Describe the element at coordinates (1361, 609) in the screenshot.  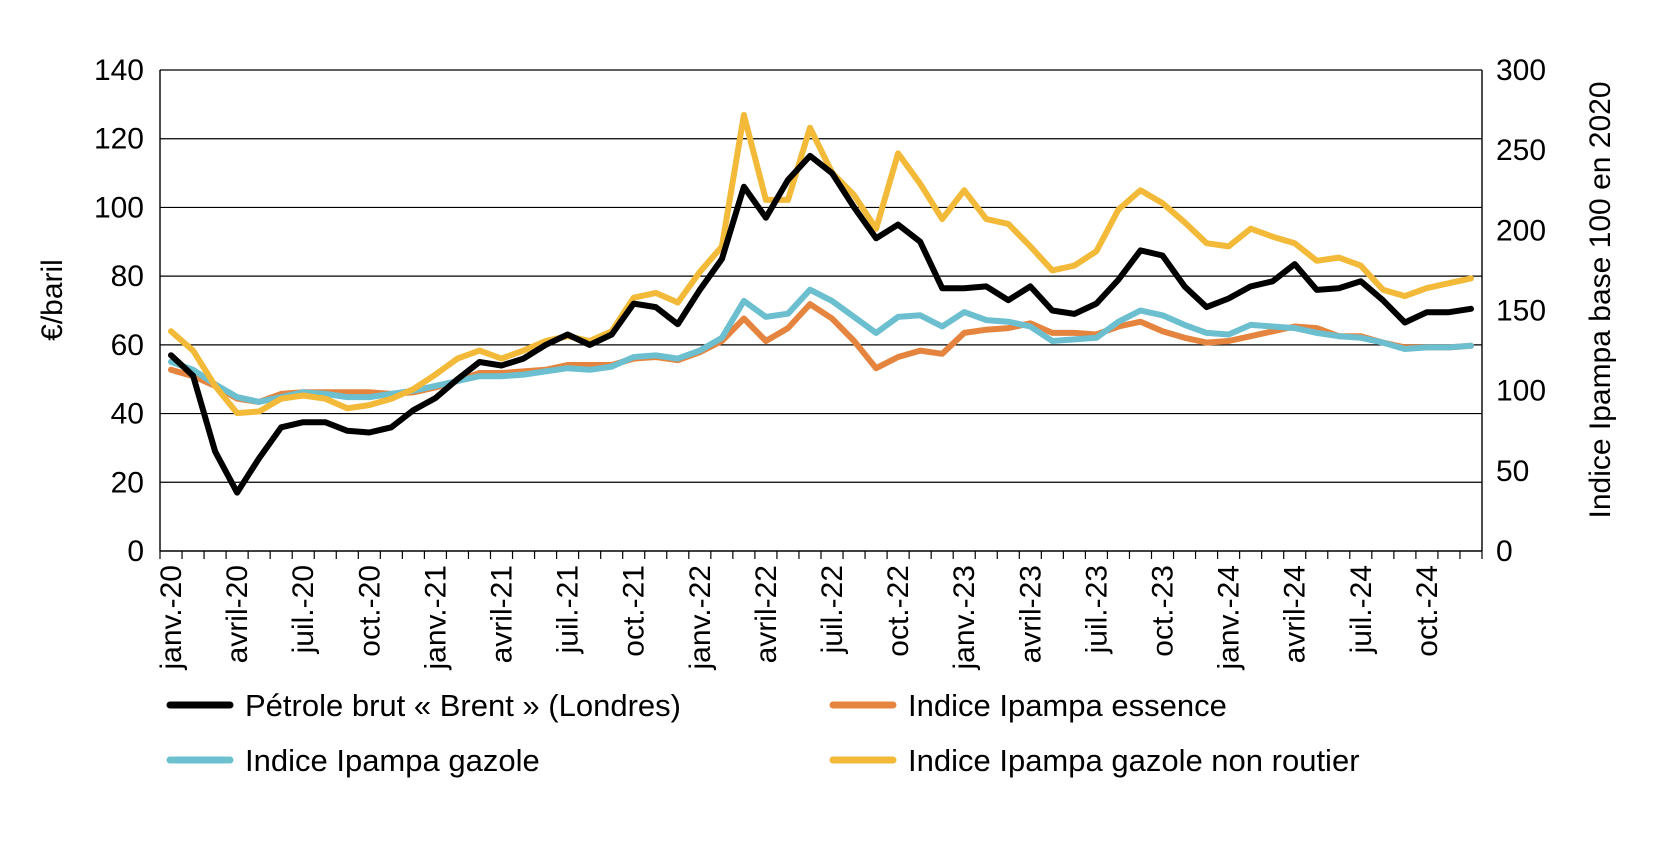
I see `x-tick-label: juil.-24` at that location.